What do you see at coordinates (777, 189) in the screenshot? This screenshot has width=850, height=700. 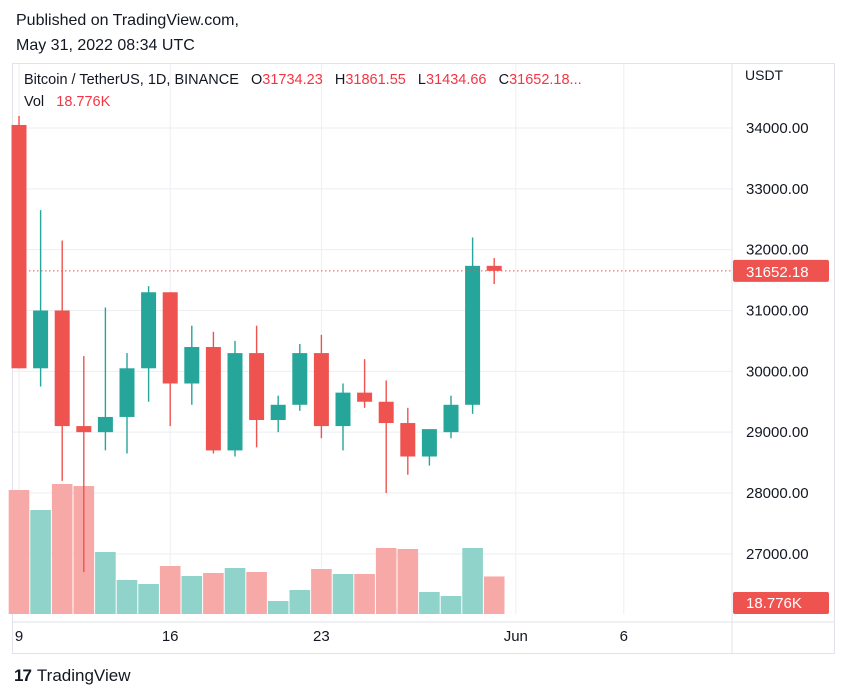 I see `price-tick-label: 33000.00` at bounding box center [777, 189].